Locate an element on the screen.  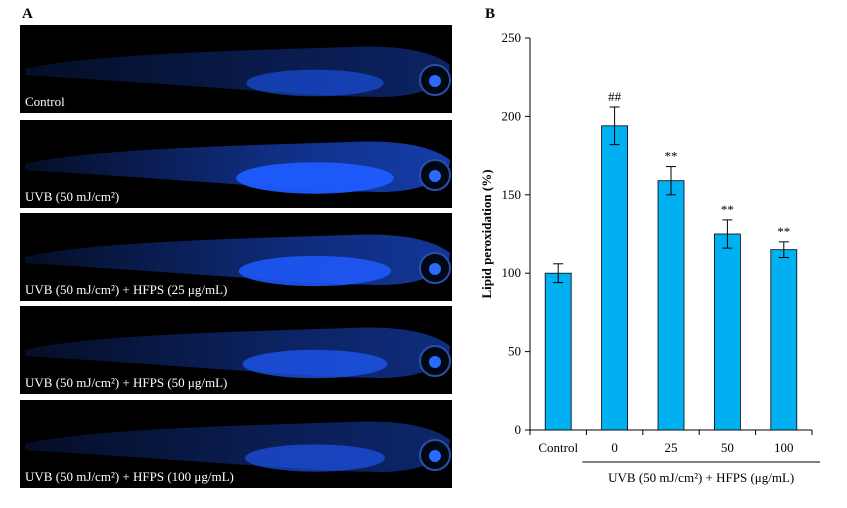
significance-mark: ## is located at coordinates (615, 96).